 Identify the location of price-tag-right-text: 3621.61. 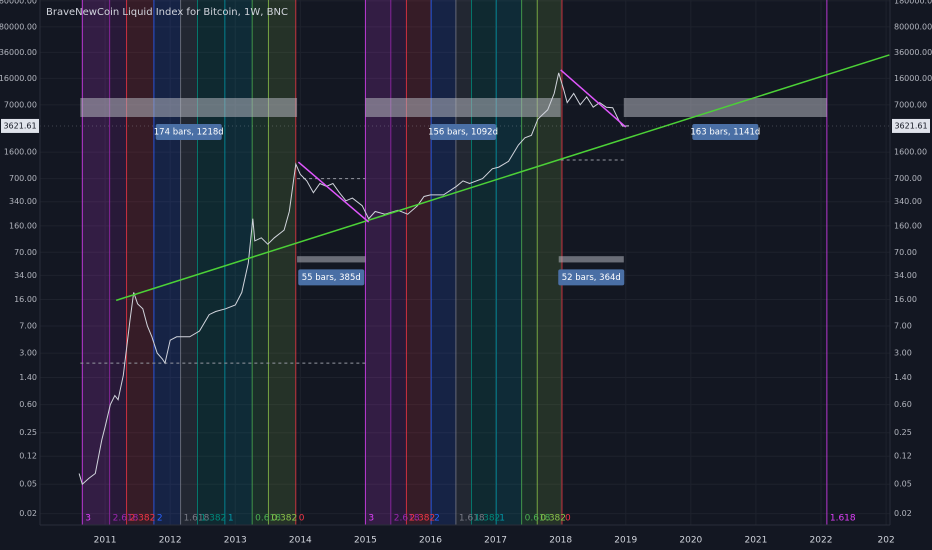
(910, 125).